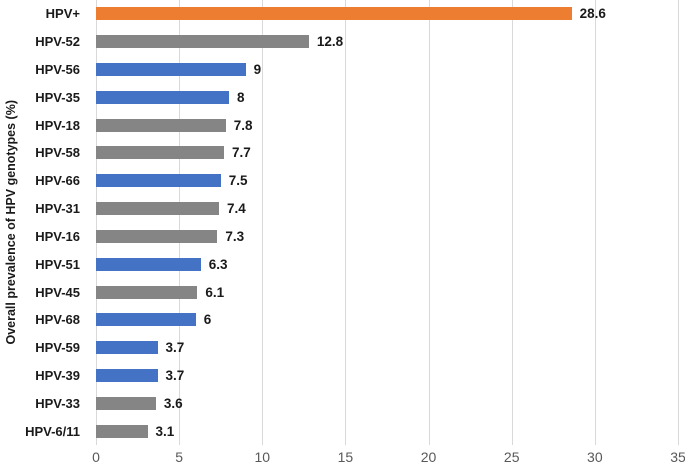  Describe the element at coordinates (592, 14) in the screenshot. I see `bar-value-label: 28.6` at that location.